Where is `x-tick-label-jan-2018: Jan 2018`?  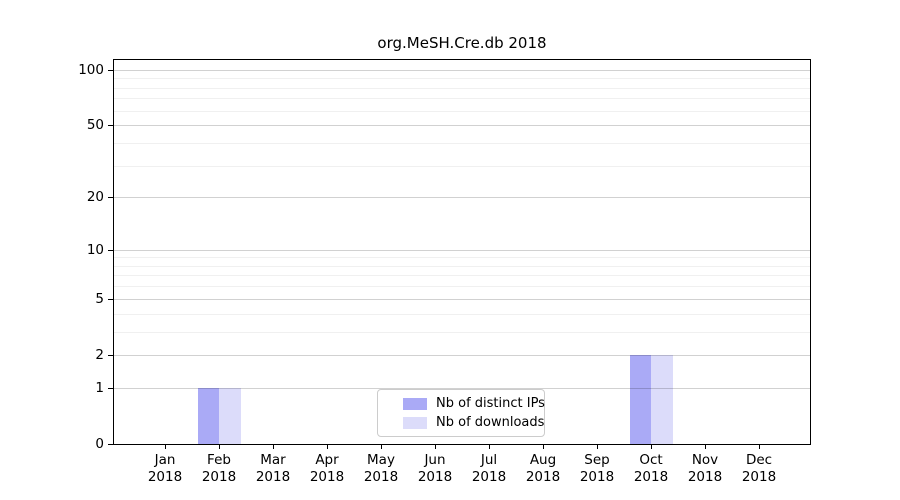 x-tick-label-jan-2018: Jan 2018 is located at coordinates (165, 468).